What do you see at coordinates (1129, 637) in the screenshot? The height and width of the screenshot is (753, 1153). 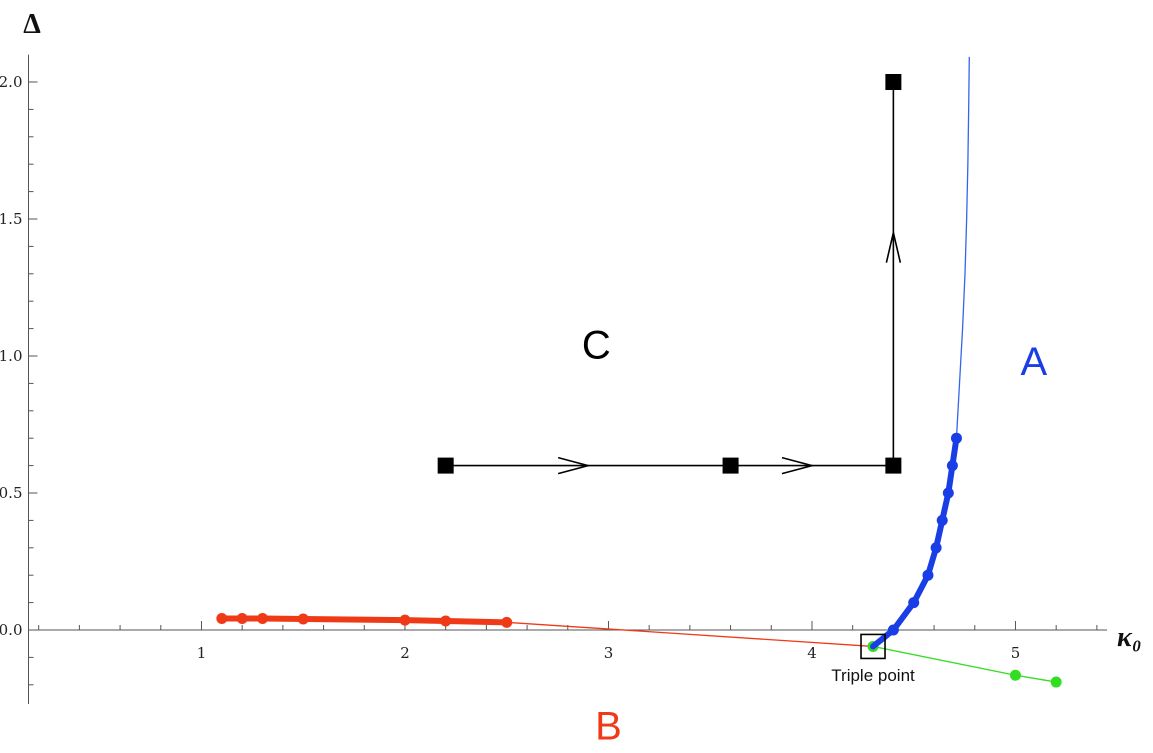 I see `x-axis-title: κ₀` at bounding box center [1129, 637].